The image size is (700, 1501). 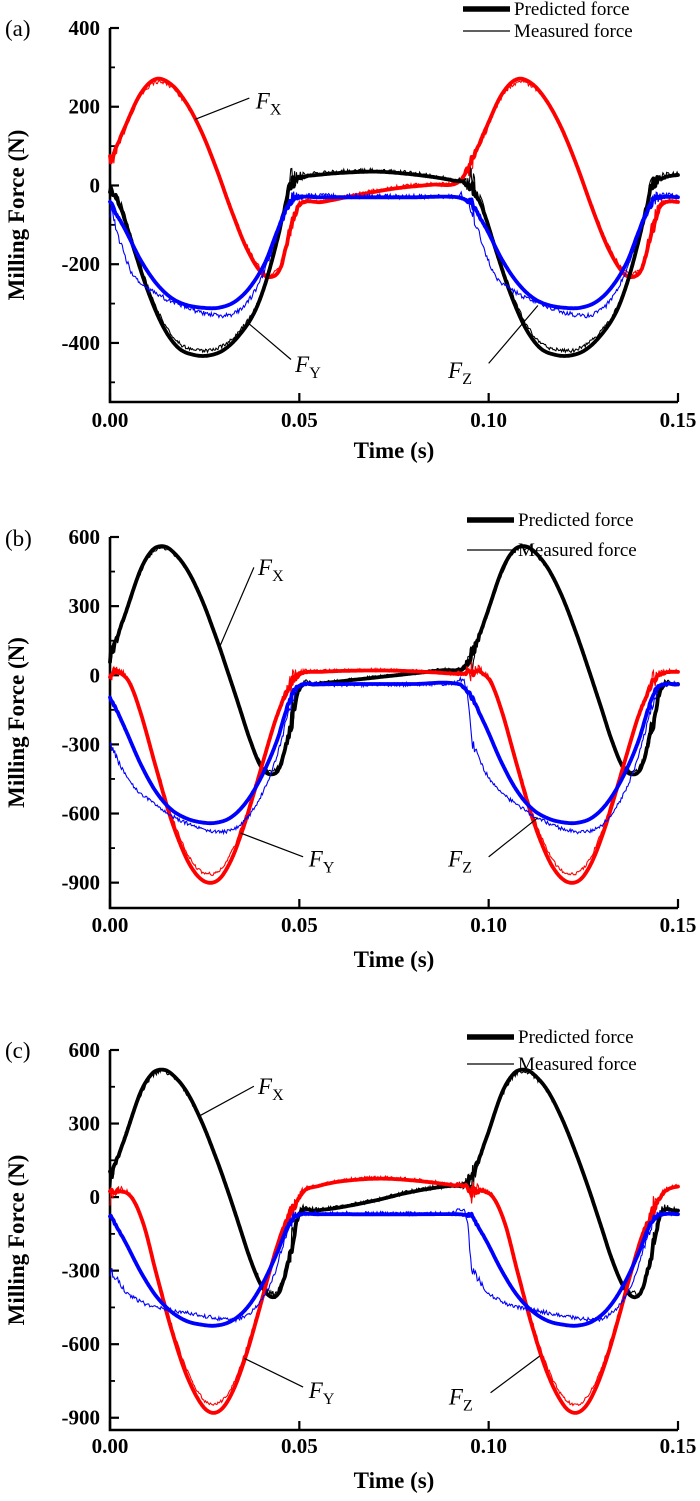 What do you see at coordinates (18, 1050) in the screenshot?
I see `panel-label: (c)` at bounding box center [18, 1050].